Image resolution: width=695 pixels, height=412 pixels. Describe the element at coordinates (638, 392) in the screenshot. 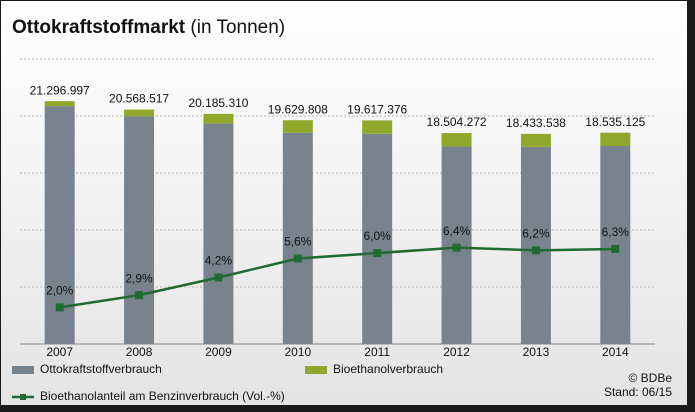

I see `date-note: Stand: 06/15` at that location.